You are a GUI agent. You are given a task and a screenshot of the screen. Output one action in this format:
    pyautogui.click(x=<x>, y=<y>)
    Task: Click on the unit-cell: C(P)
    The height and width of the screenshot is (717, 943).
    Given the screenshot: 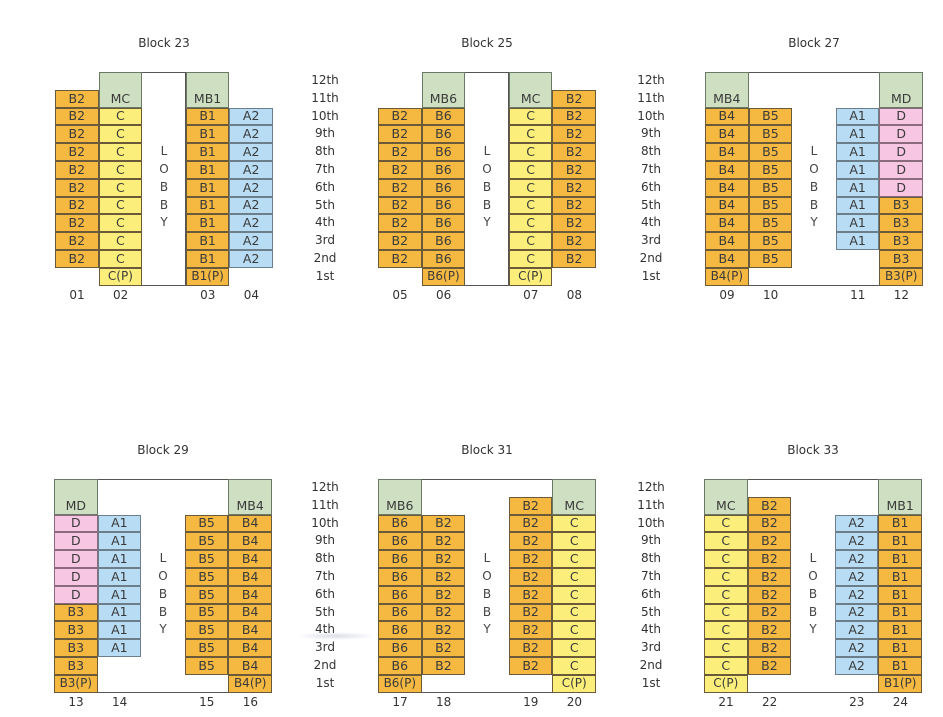 What is the action you would take?
    pyautogui.click(x=726, y=683)
    